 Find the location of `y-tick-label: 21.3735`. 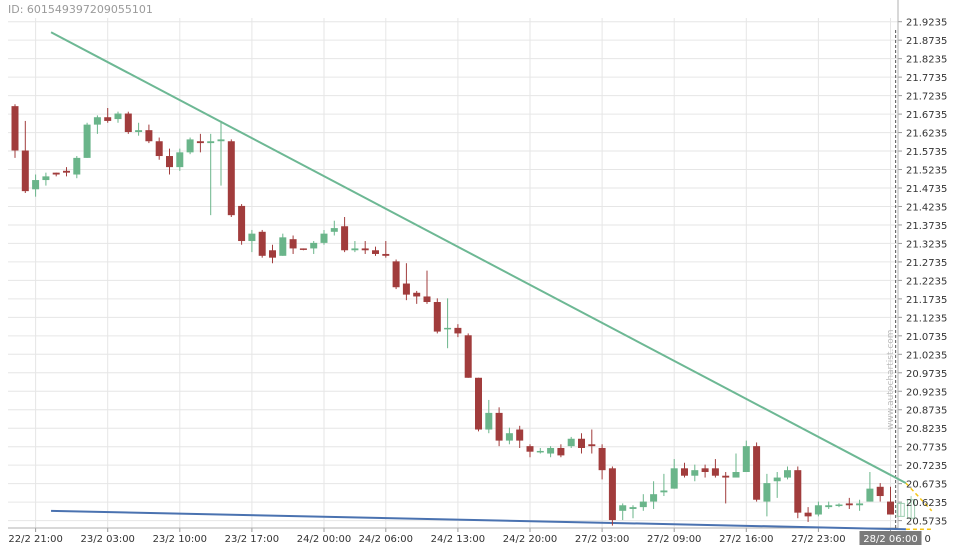

y-tick-label: 21.3735 is located at coordinates (926, 226).